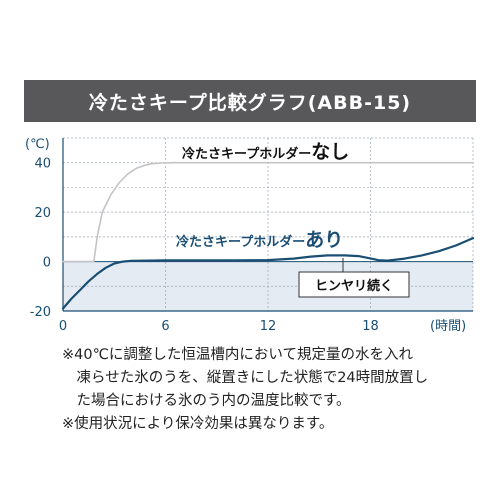  I want to click on y-tick-label: 40, so click(42, 164).